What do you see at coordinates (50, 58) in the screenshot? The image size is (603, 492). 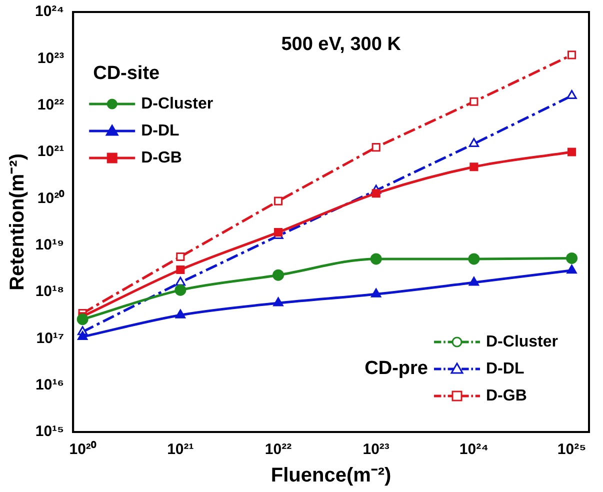 I see `y-tick-label: 10²³` at bounding box center [50, 58].